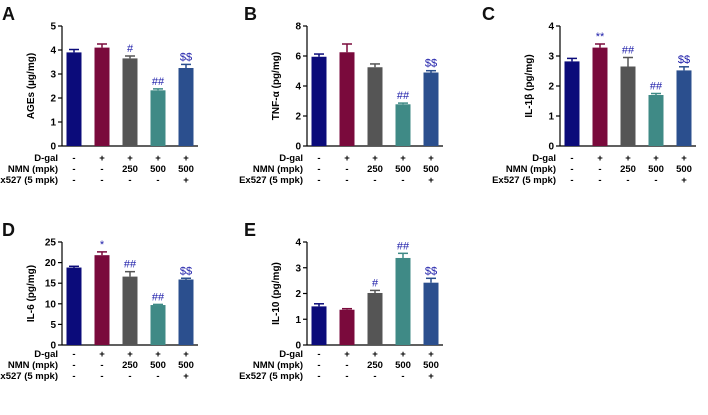 The height and width of the screenshot is (415, 708). What do you see at coordinates (600, 37) in the screenshot?
I see `significance-mark: **` at bounding box center [600, 37].